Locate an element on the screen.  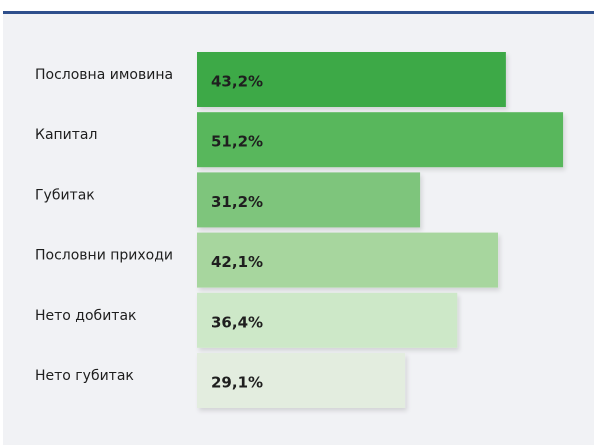
category-label: Нето губитак is located at coordinates (84, 376).